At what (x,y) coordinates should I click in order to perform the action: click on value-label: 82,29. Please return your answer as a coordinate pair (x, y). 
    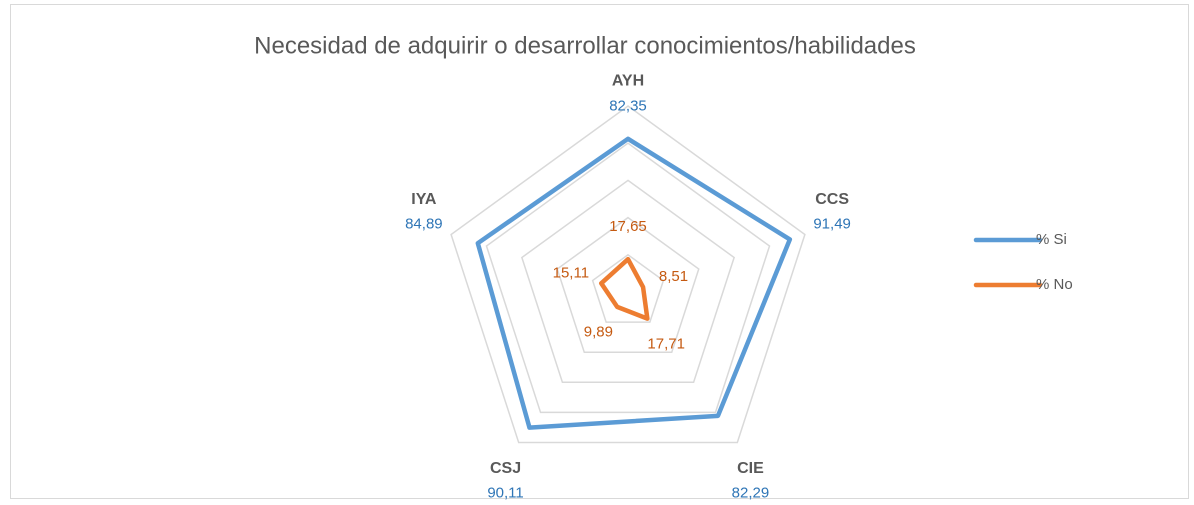
    Looking at the image, I should click on (751, 493).